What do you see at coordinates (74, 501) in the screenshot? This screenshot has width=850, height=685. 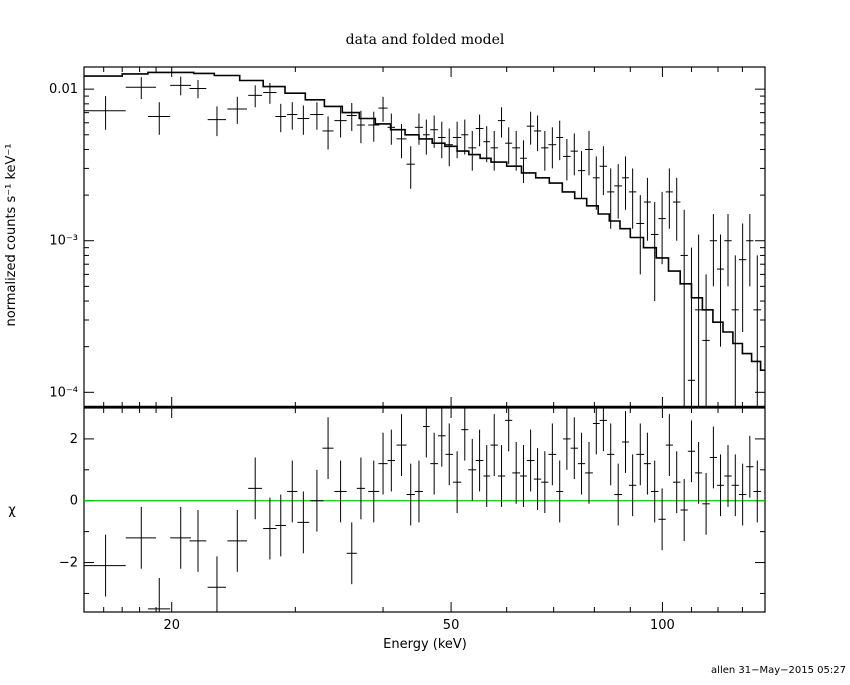 I see `bottom-y-tick-label: 0` at bounding box center [74, 501].